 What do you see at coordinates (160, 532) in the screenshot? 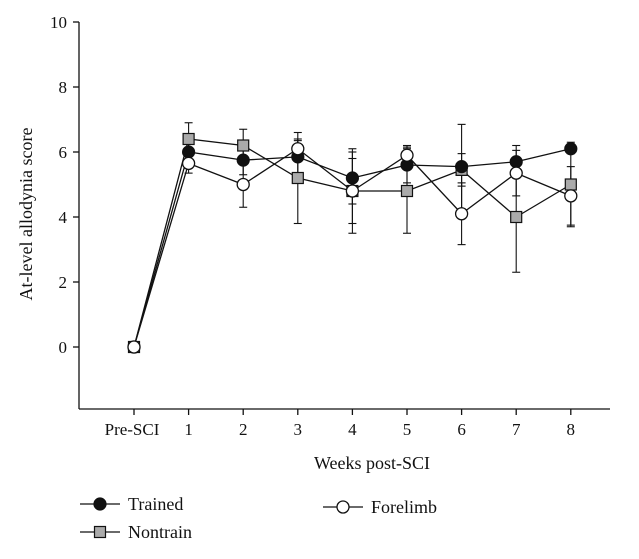
I see `legend-label-nontrain: Nontrain` at bounding box center [160, 532].